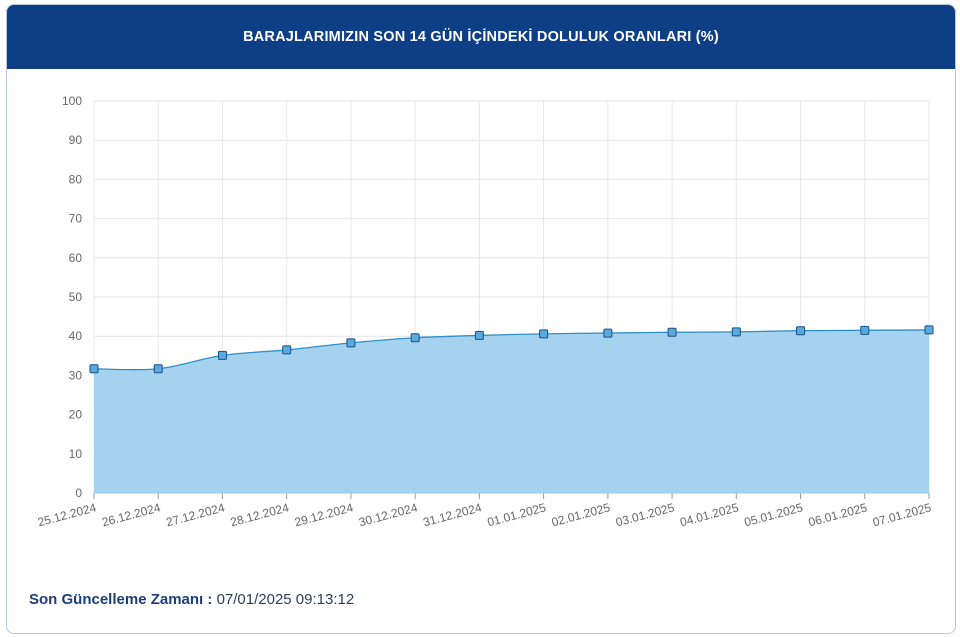 The width and height of the screenshot is (960, 637). I want to click on data-point-25.12.2024, so click(94, 369).